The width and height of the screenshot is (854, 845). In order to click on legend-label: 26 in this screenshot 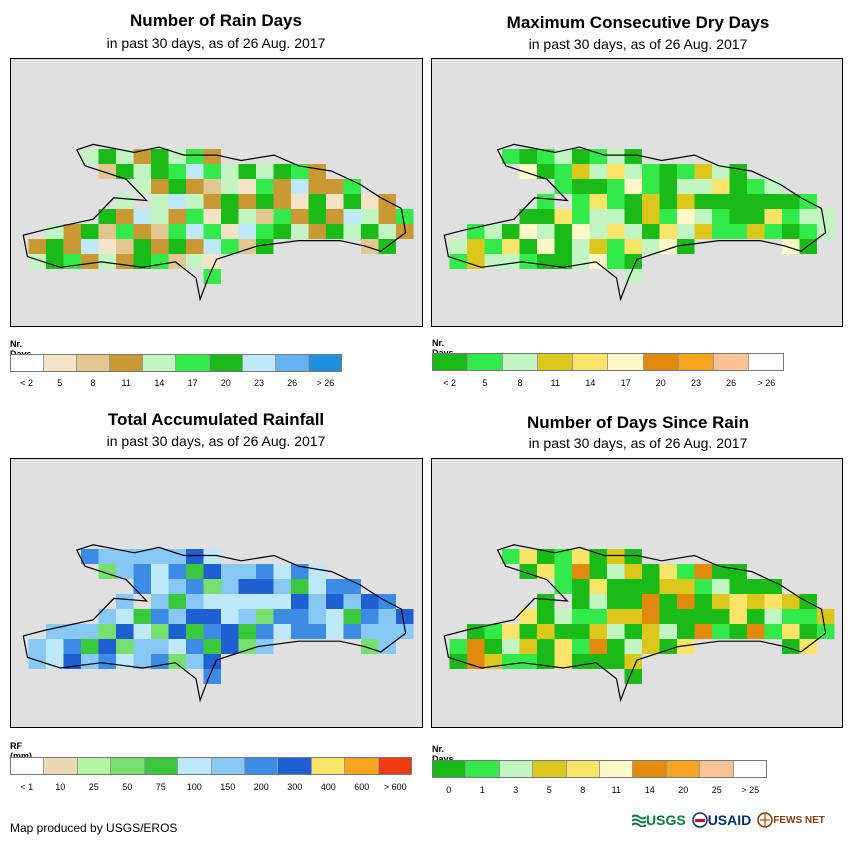, I will do `click(731, 383)`.